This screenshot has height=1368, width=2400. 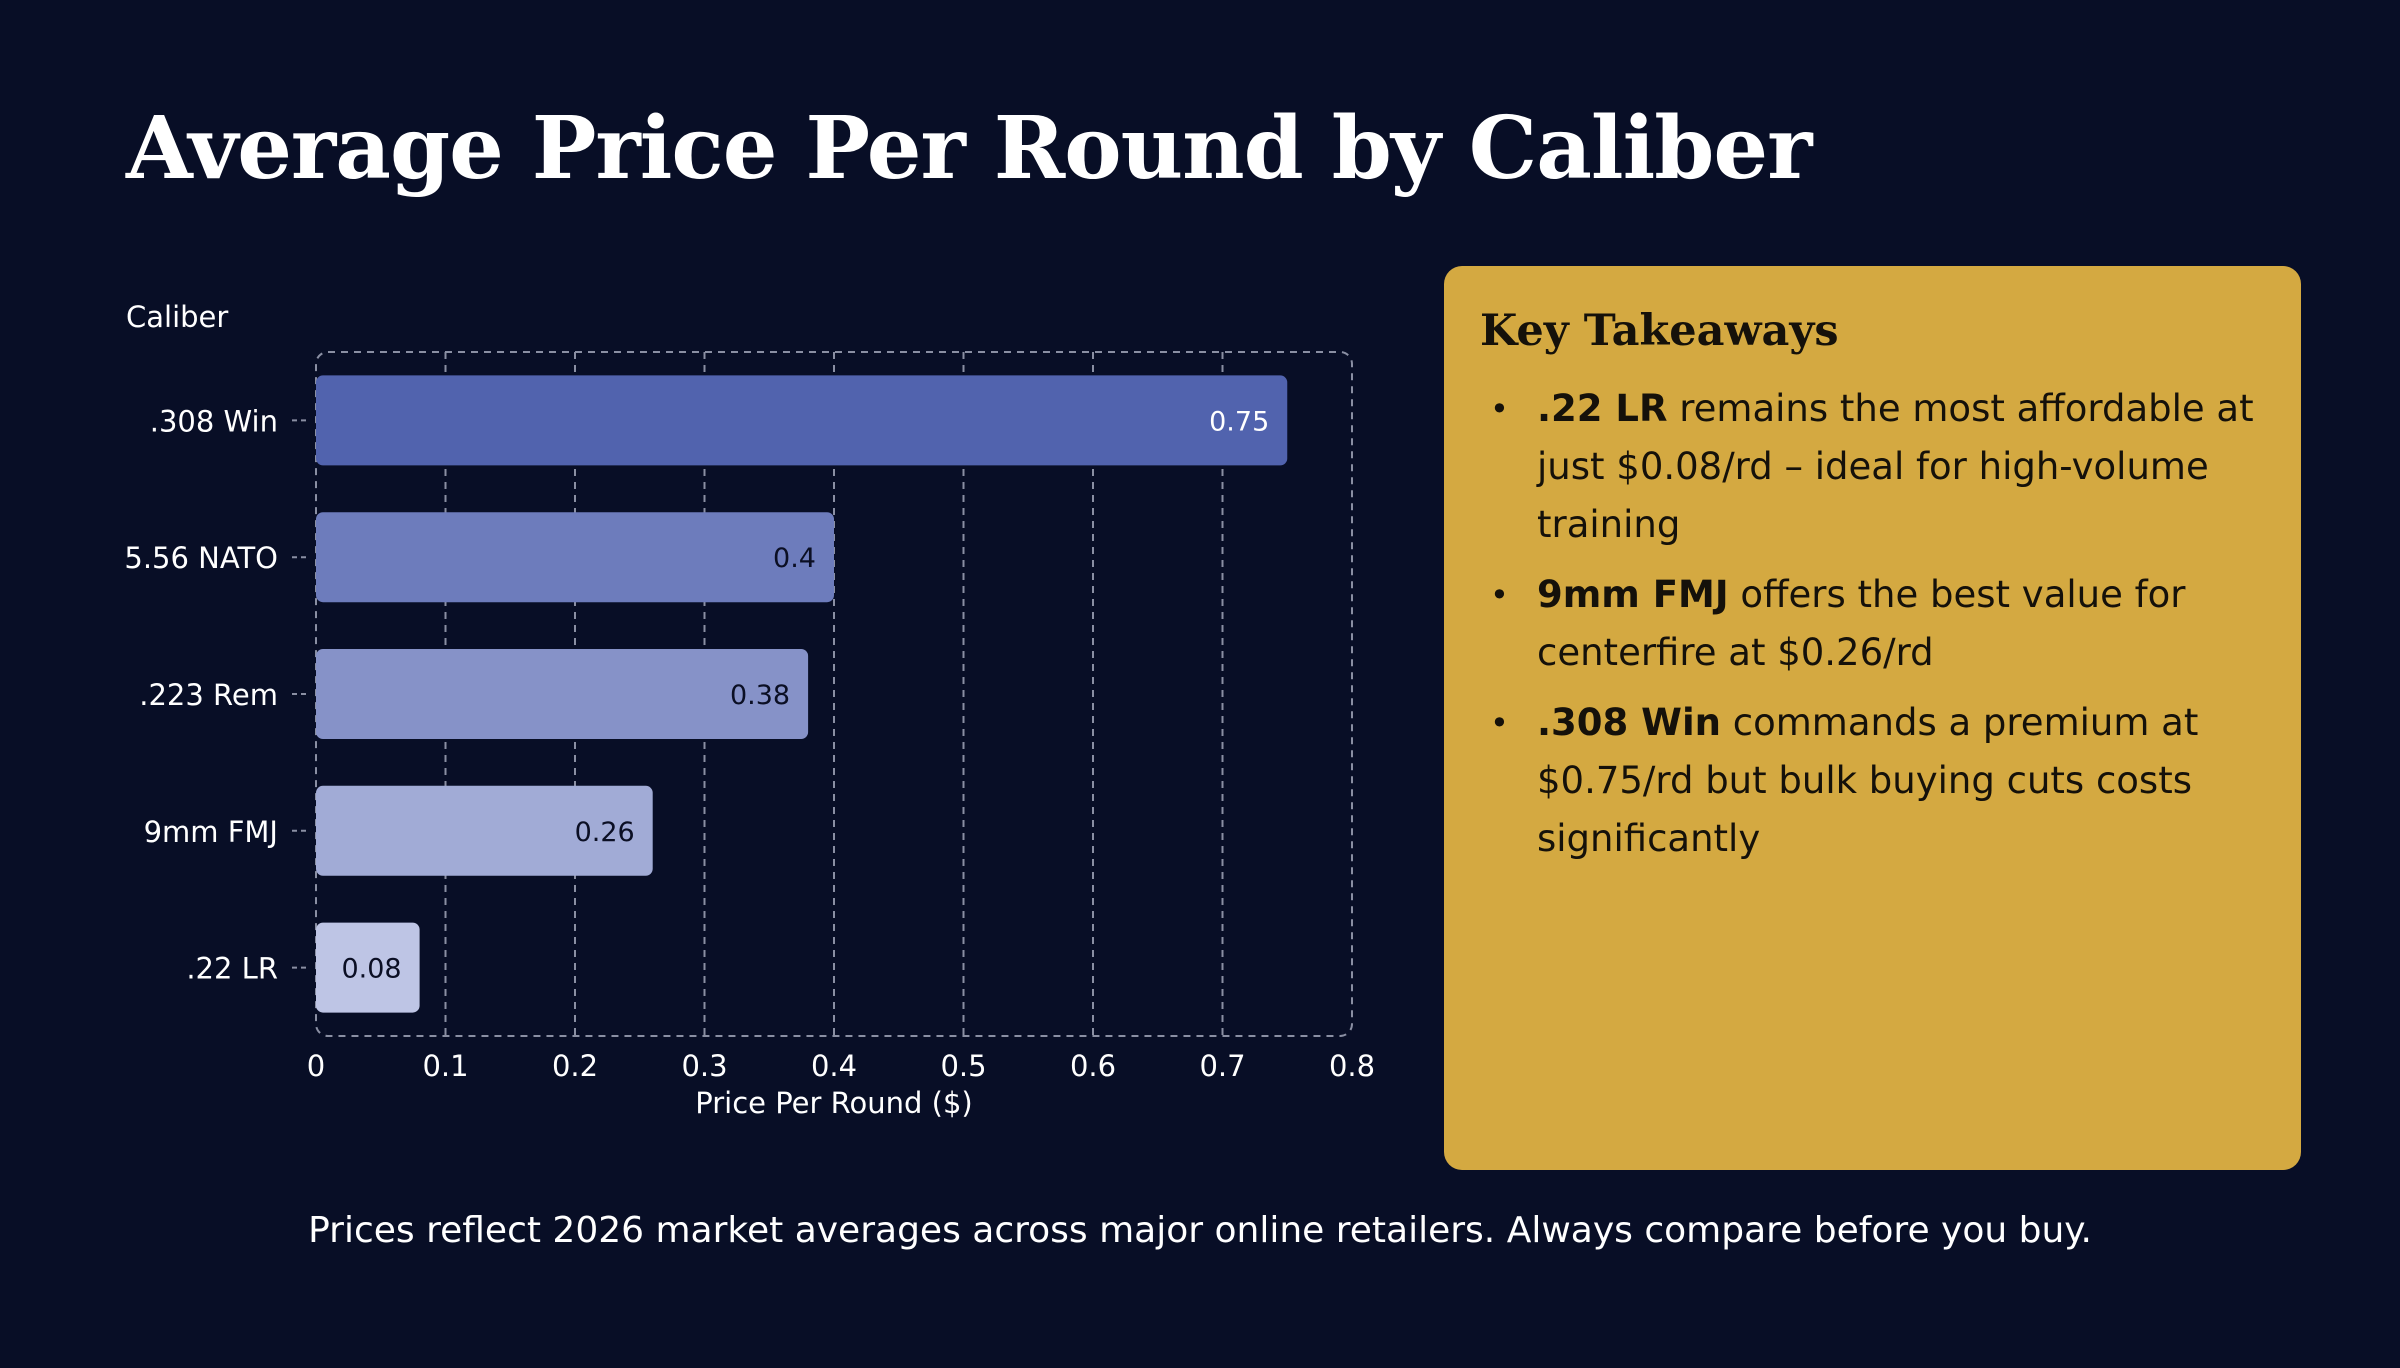 I want to click on x-tick-labels: 0 0.1 0.2 0.3 0.4 0.5 0.6 0.7 0.8, so click(x=841, y=1066).